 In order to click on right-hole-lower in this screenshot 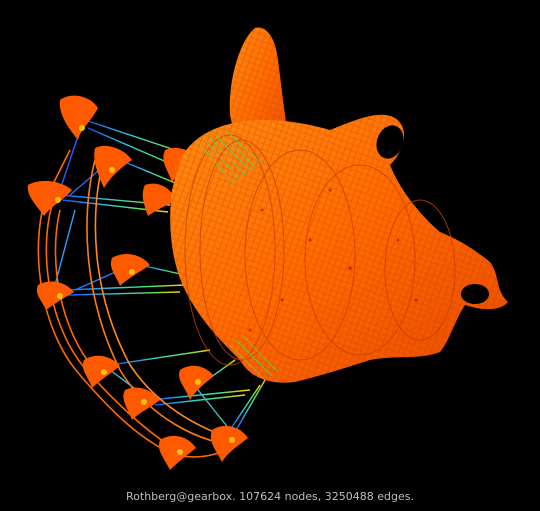, I will do `click(475, 294)`.